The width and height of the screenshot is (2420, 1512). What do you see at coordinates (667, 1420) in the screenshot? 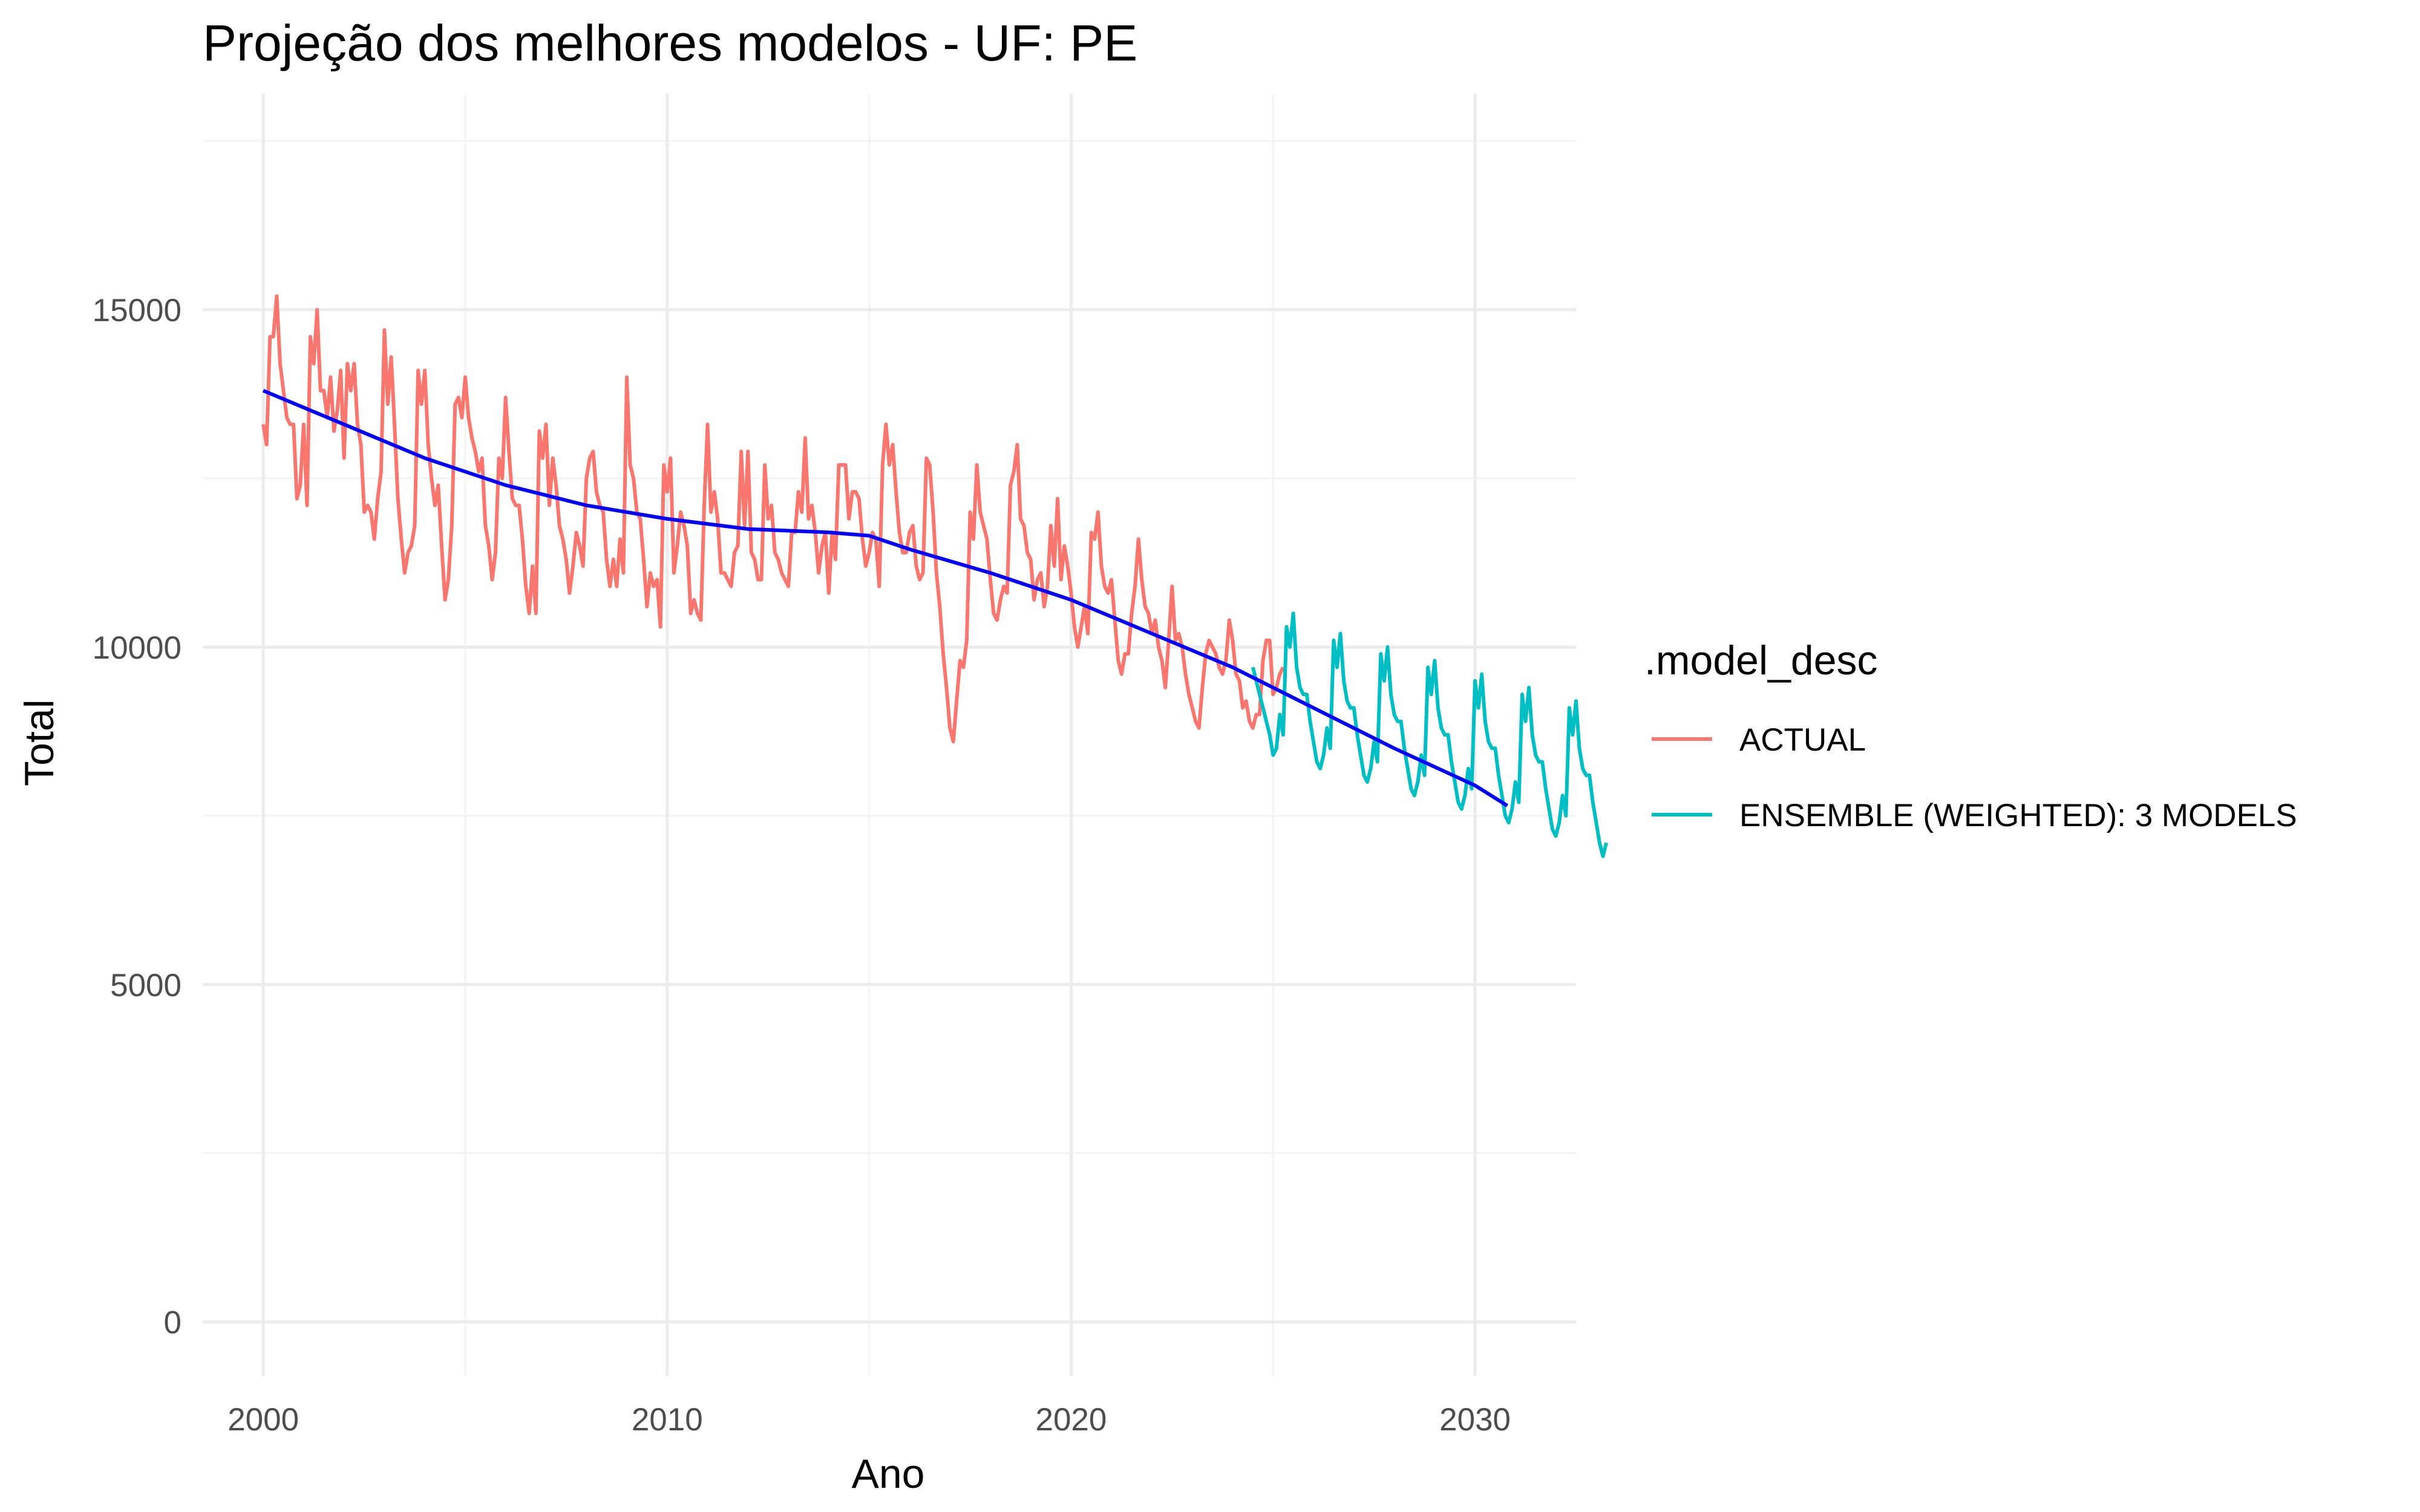
I see `x-tick-label: 2010` at bounding box center [667, 1420].